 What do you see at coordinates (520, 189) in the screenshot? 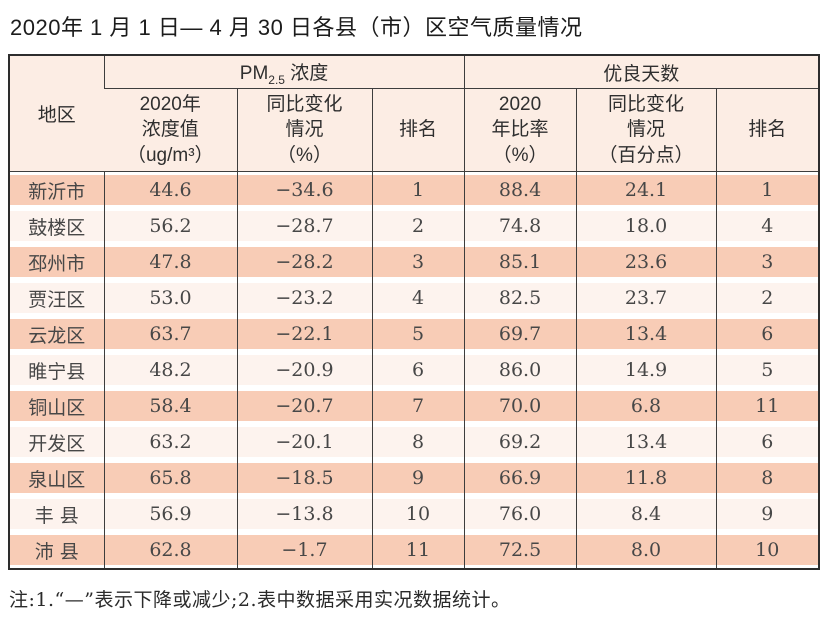
I see `good-rate-cell: 88.4` at bounding box center [520, 189].